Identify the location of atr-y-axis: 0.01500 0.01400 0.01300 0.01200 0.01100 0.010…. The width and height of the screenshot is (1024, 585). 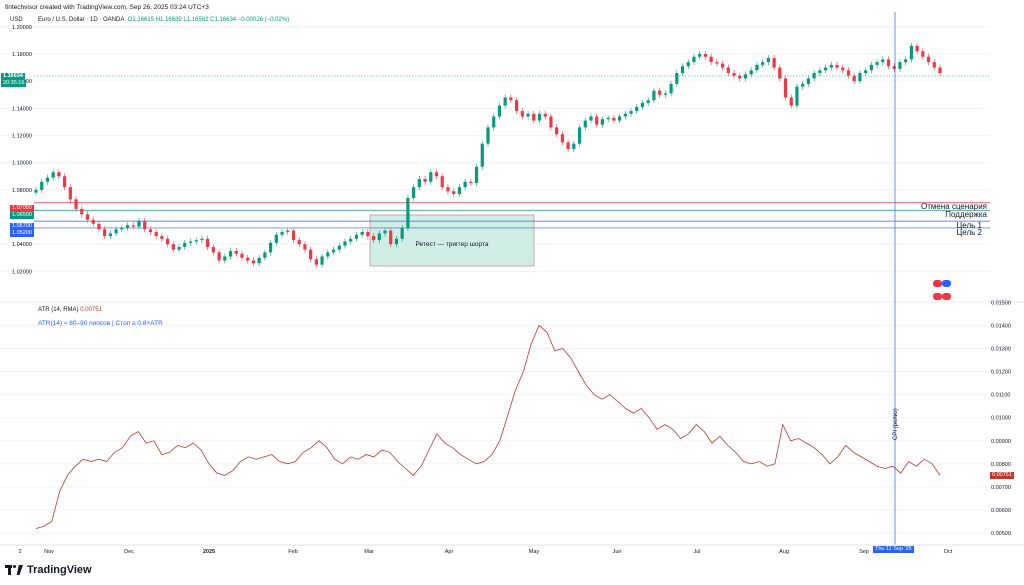
(1001, 418).